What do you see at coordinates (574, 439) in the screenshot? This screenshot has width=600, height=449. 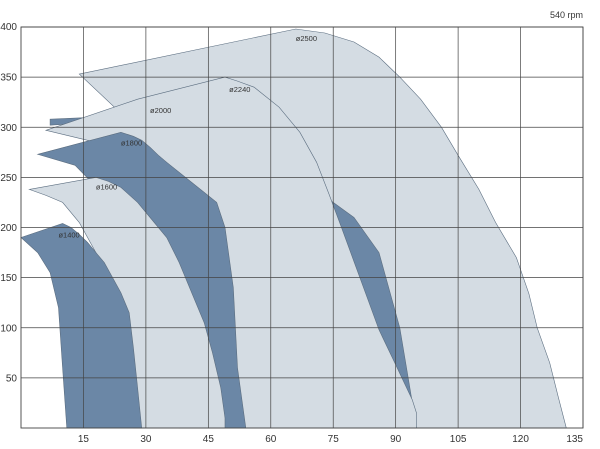 I see `x-tick-label-8: 135` at bounding box center [574, 439].